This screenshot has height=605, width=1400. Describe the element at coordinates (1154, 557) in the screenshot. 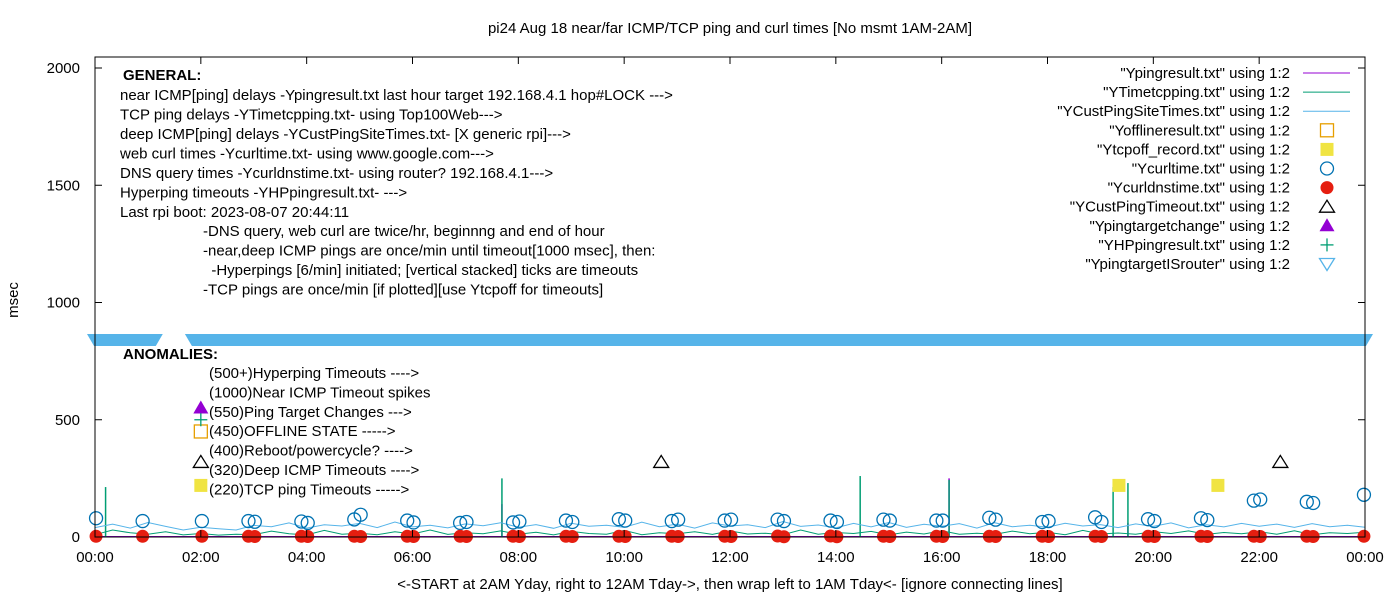

I see `x-tick-label: 20:00` at that location.